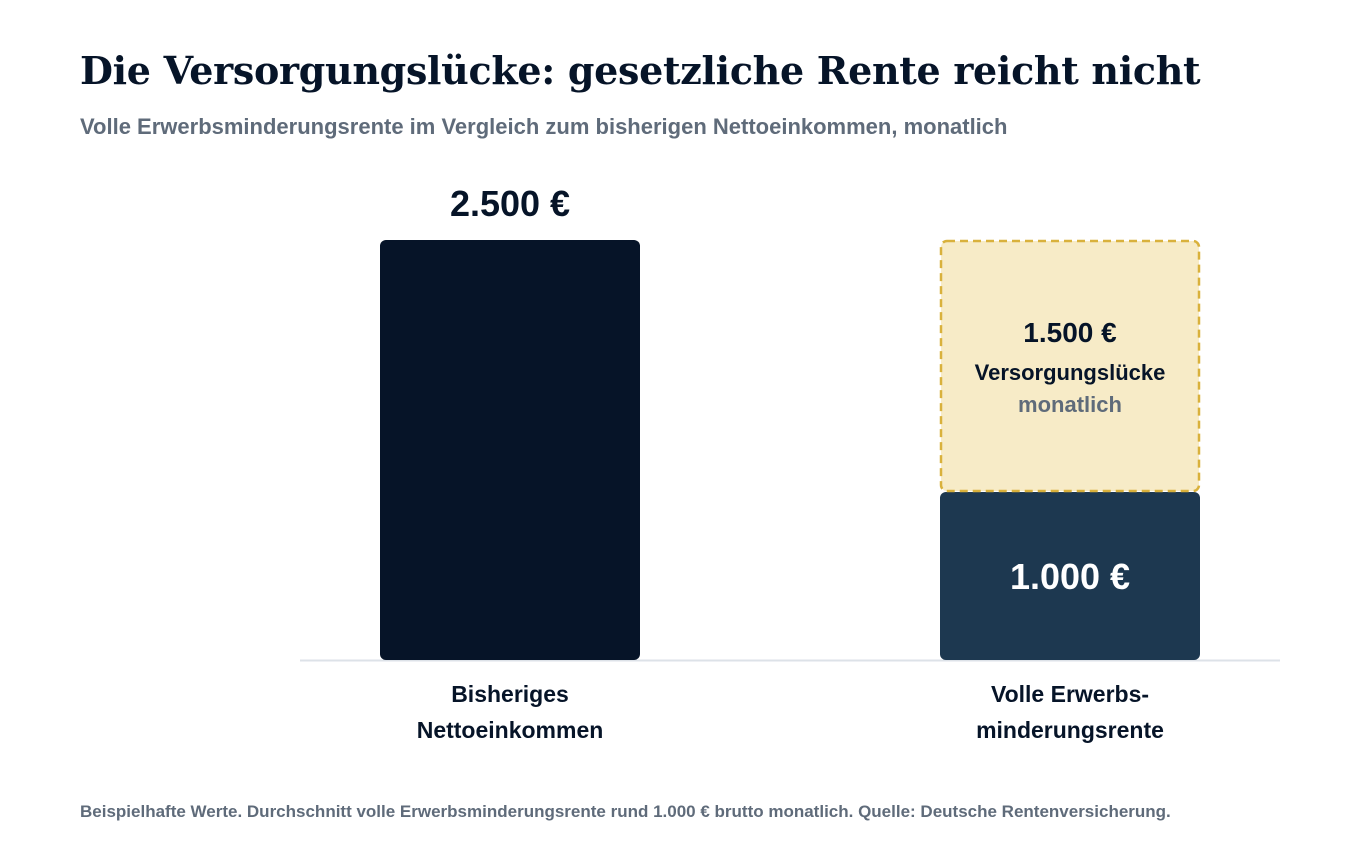  What do you see at coordinates (510, 694) in the screenshot?
I see `category-label-1-line-1: Bisheriges` at bounding box center [510, 694].